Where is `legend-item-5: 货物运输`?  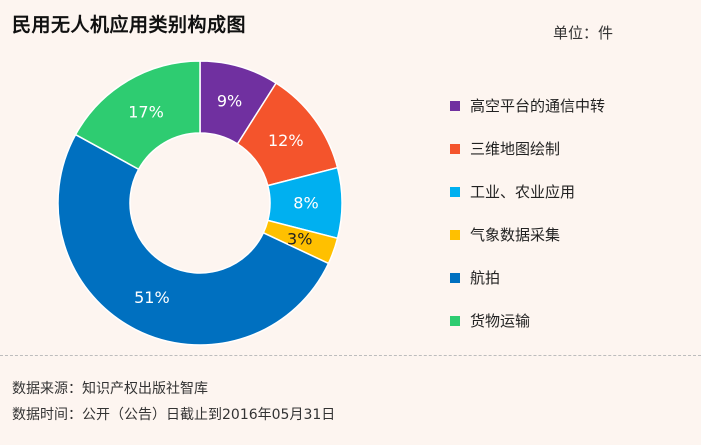
legend-item-5: 货物运输 is located at coordinates (527, 320).